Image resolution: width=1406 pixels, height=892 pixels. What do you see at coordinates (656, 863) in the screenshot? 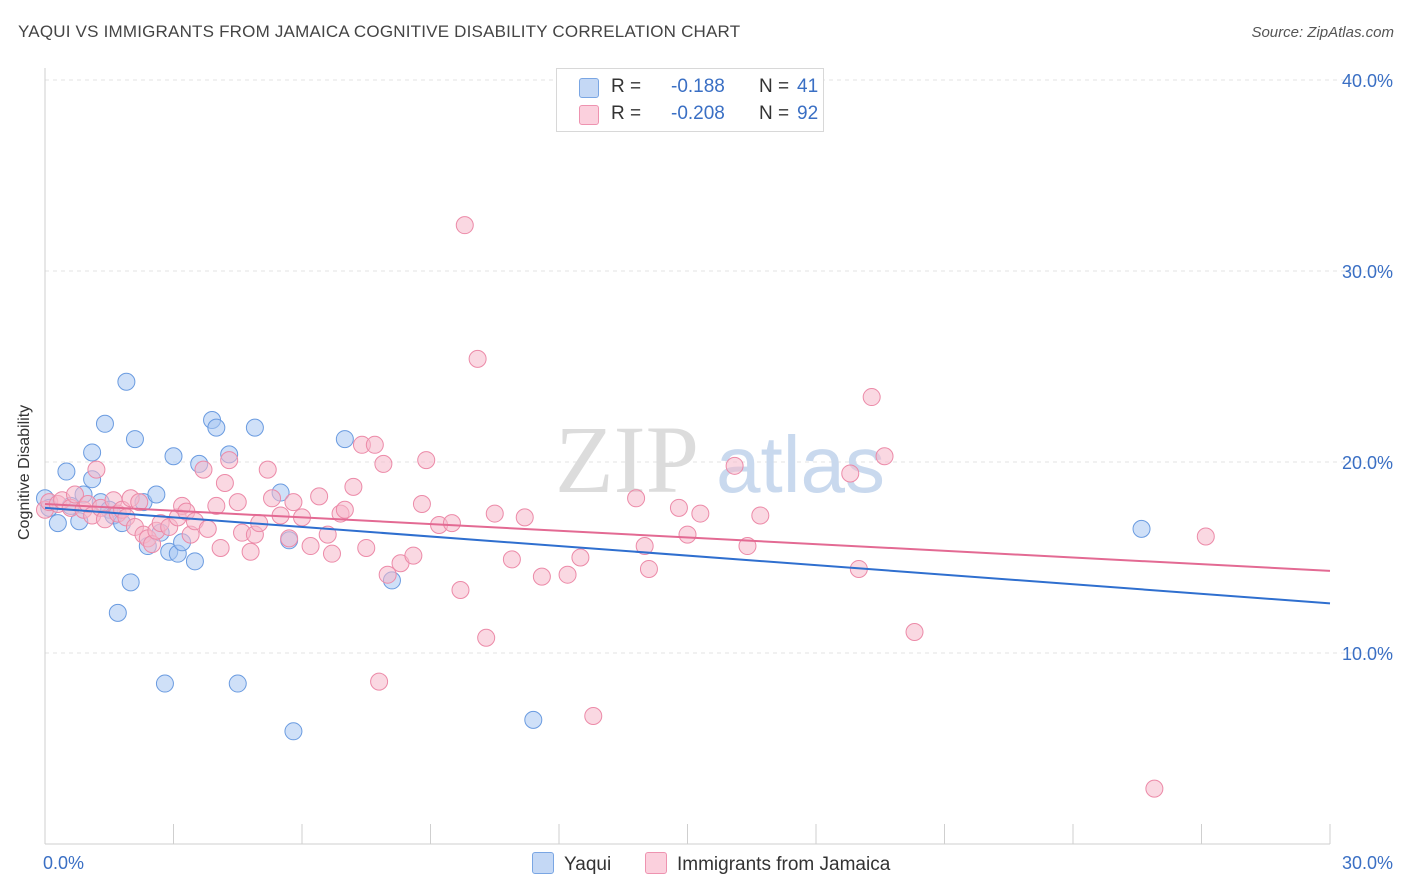
I see `legend-swatch-jamaica` at bounding box center [656, 863].